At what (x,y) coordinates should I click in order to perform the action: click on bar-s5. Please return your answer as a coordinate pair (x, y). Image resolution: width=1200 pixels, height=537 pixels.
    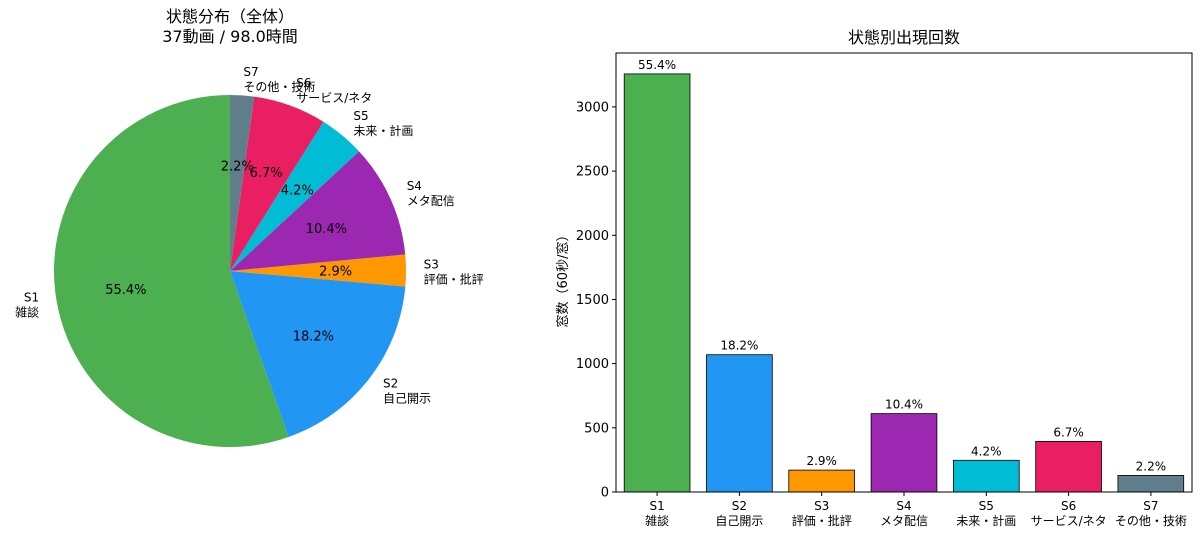
    Looking at the image, I should click on (986, 476).